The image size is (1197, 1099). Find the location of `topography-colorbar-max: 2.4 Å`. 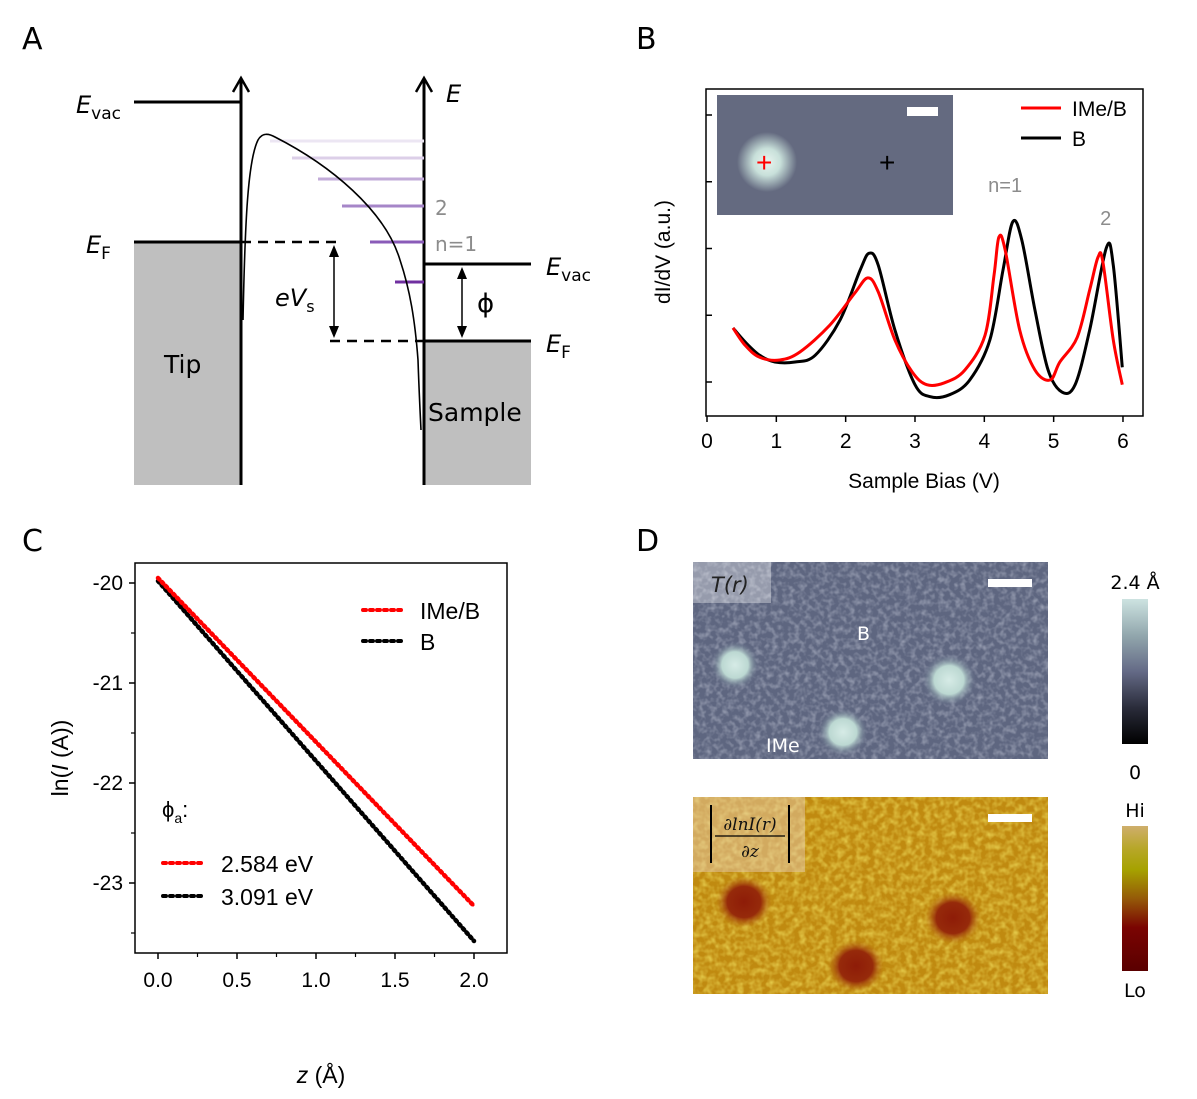

topography-colorbar-max: 2.4 Å is located at coordinates (1135, 583).